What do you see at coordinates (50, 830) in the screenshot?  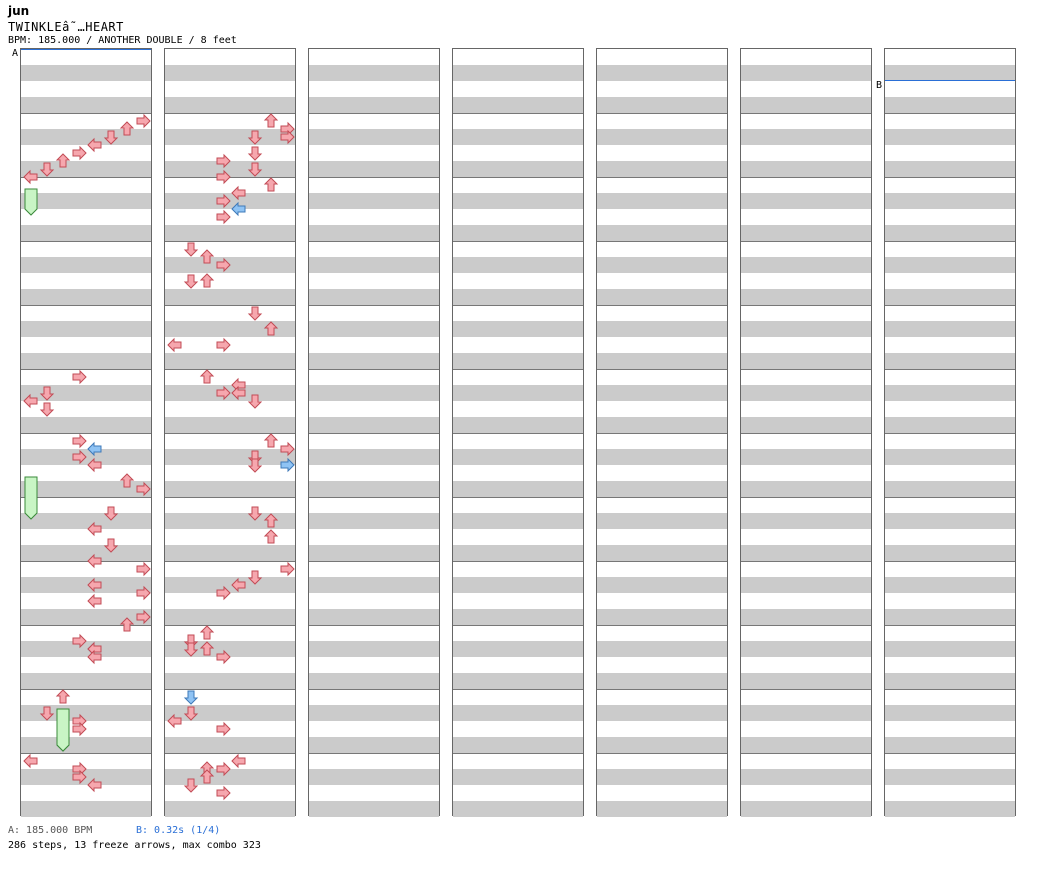 I see `bpm-a-stat: A: 185.000 BPM` at bounding box center [50, 830].